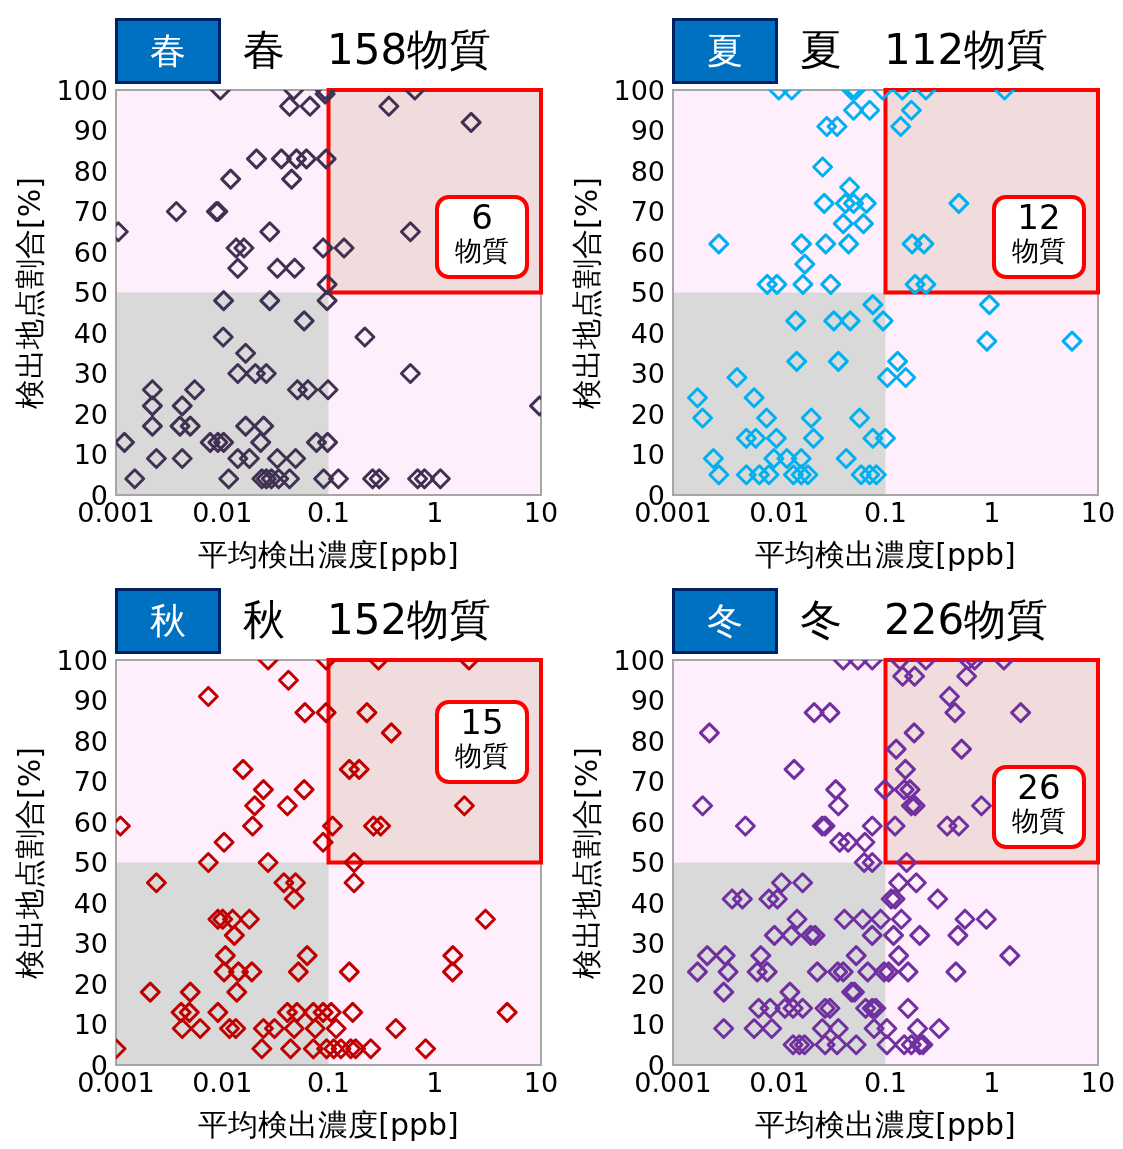 This screenshot has width=1123, height=1149. I want to click on text: 冬, so click(725, 621).